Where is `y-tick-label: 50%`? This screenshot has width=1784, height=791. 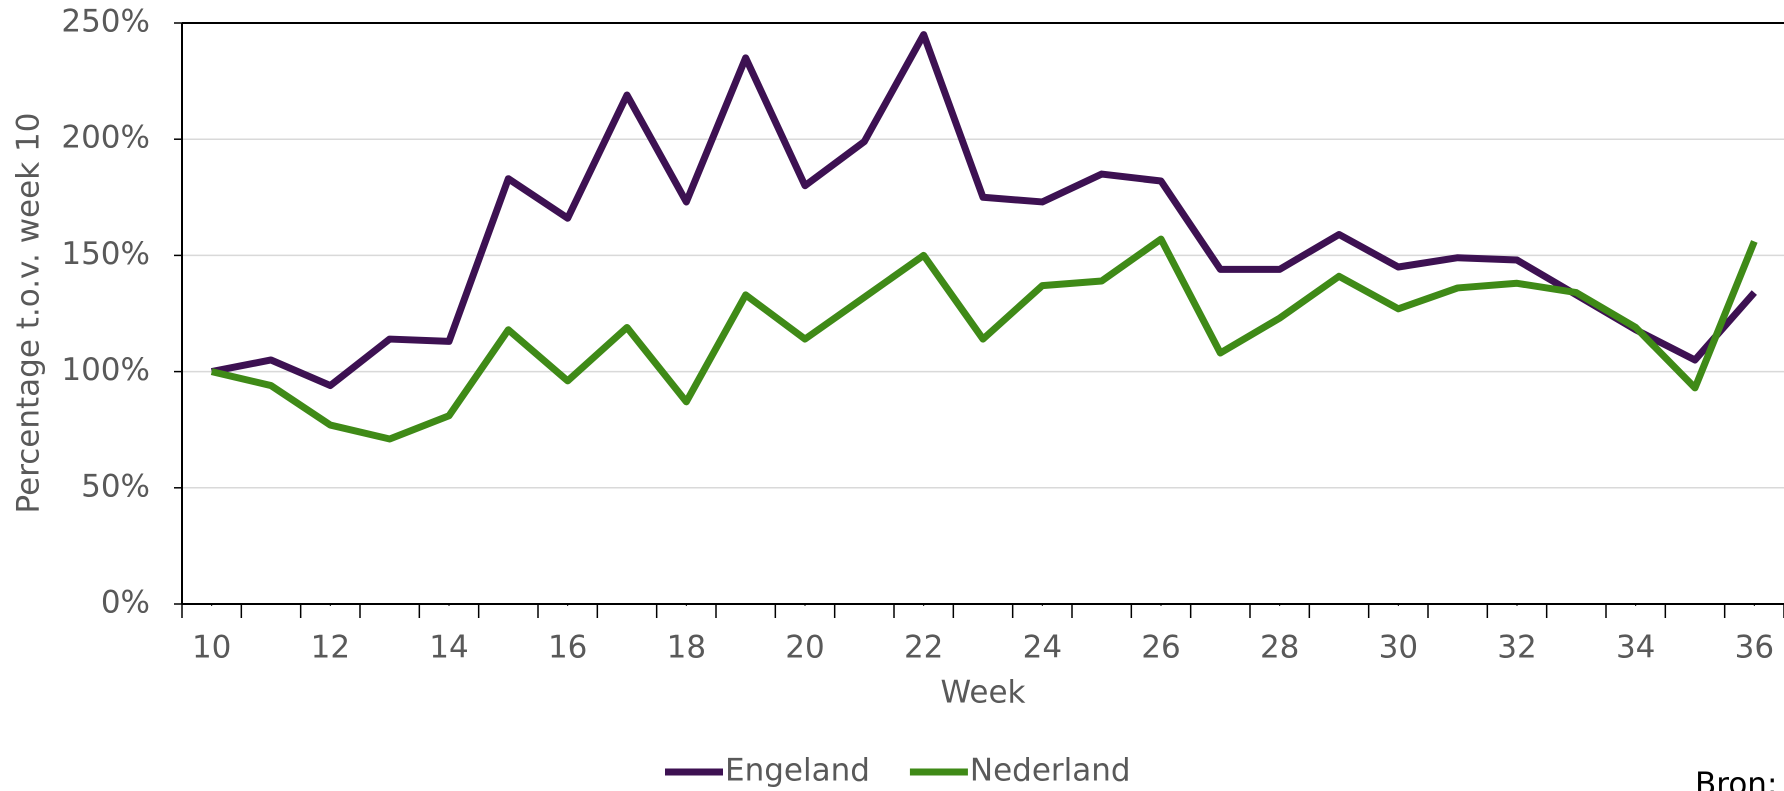 y-tick-label: 50% is located at coordinates (115, 486).